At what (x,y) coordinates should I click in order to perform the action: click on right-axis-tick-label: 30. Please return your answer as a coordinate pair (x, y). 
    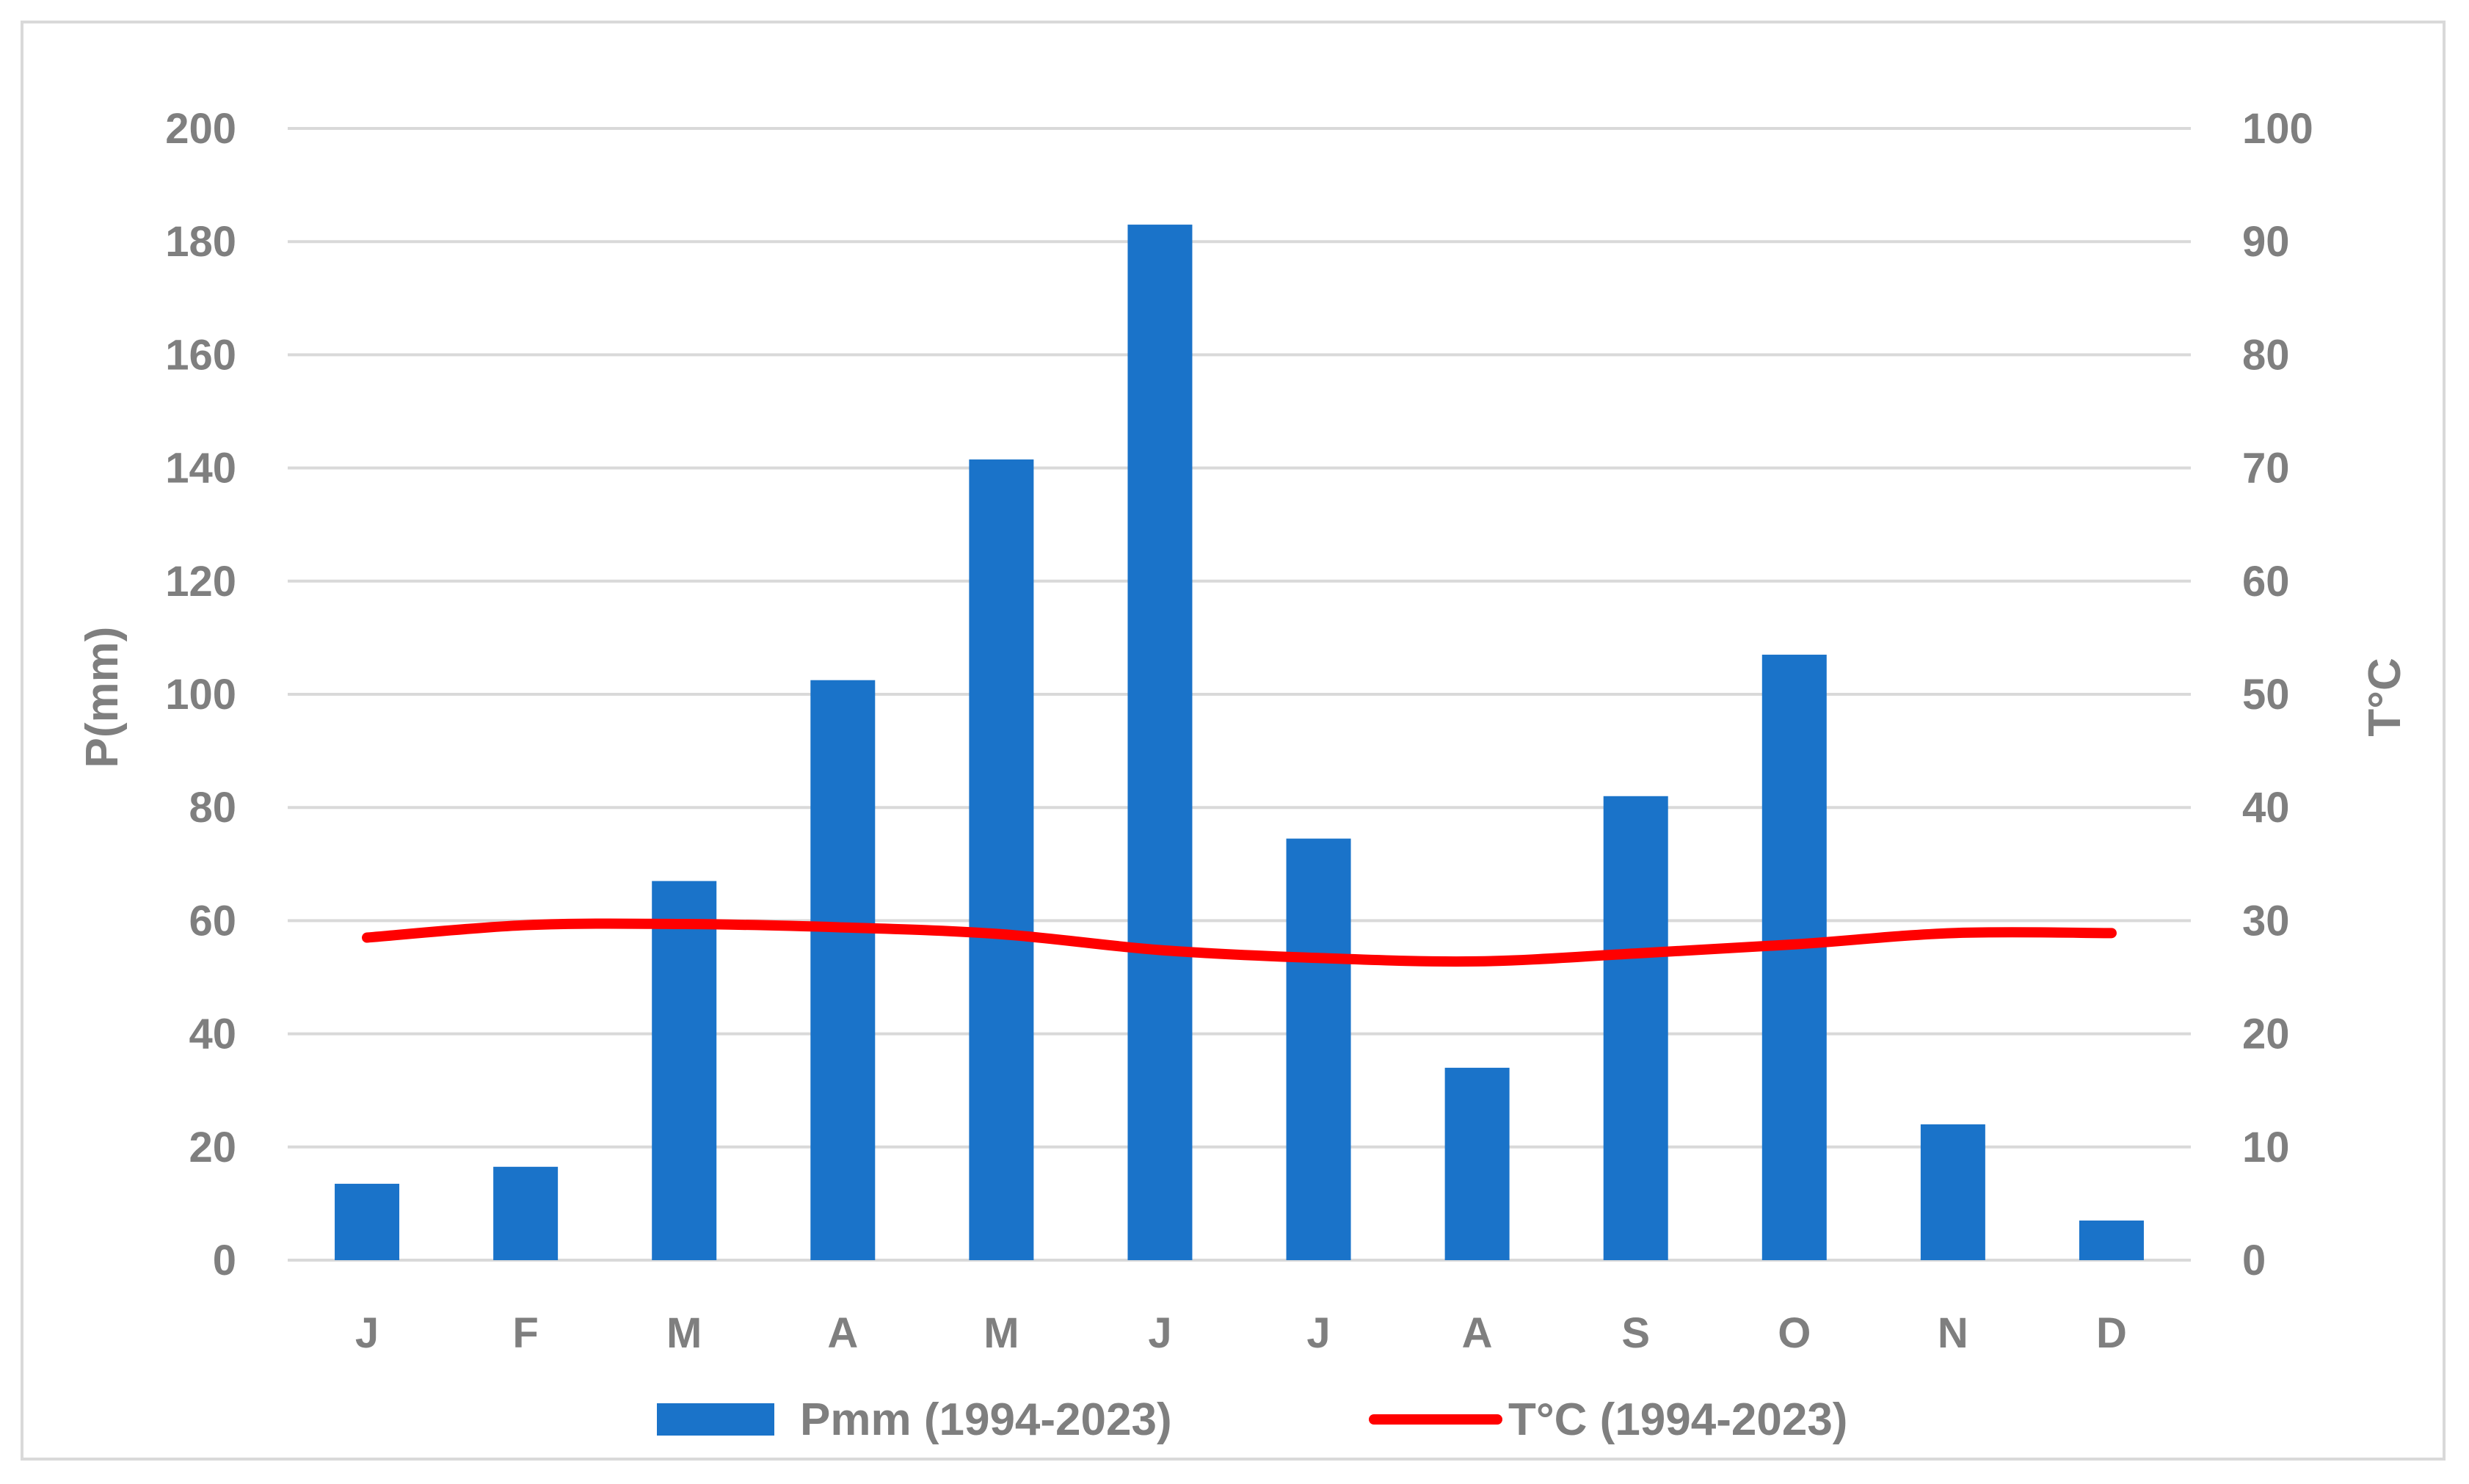
    Looking at the image, I should click on (2266, 921).